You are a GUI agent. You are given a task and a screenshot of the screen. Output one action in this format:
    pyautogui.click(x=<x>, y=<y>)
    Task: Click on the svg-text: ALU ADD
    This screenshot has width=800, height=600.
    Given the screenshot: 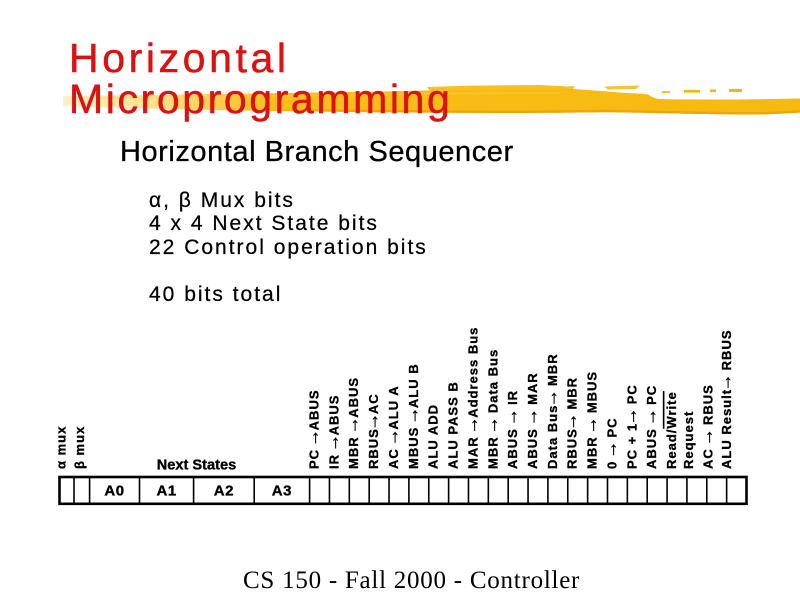 What is the action you would take?
    pyautogui.click(x=433, y=436)
    